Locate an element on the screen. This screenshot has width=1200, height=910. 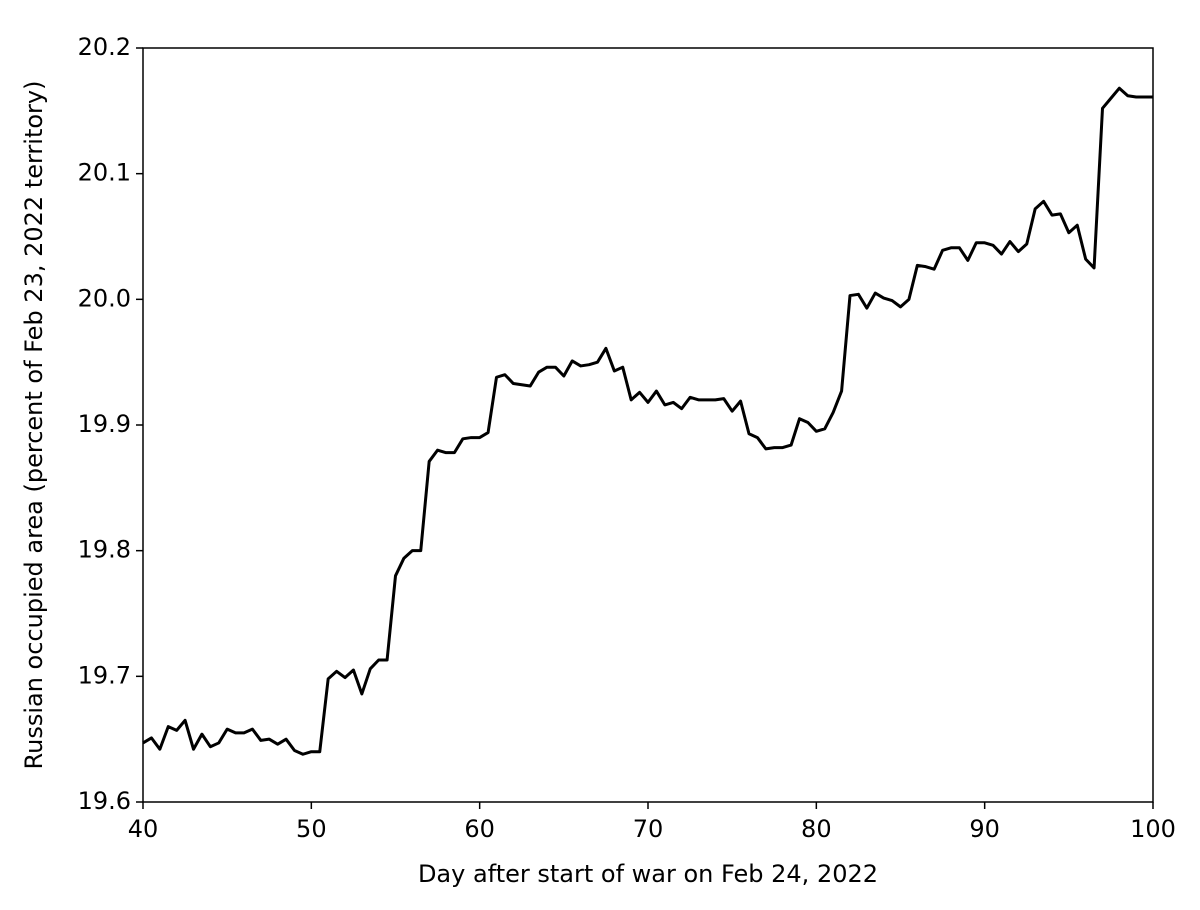
y-tick-label: 20.0 is located at coordinates (104, 298).